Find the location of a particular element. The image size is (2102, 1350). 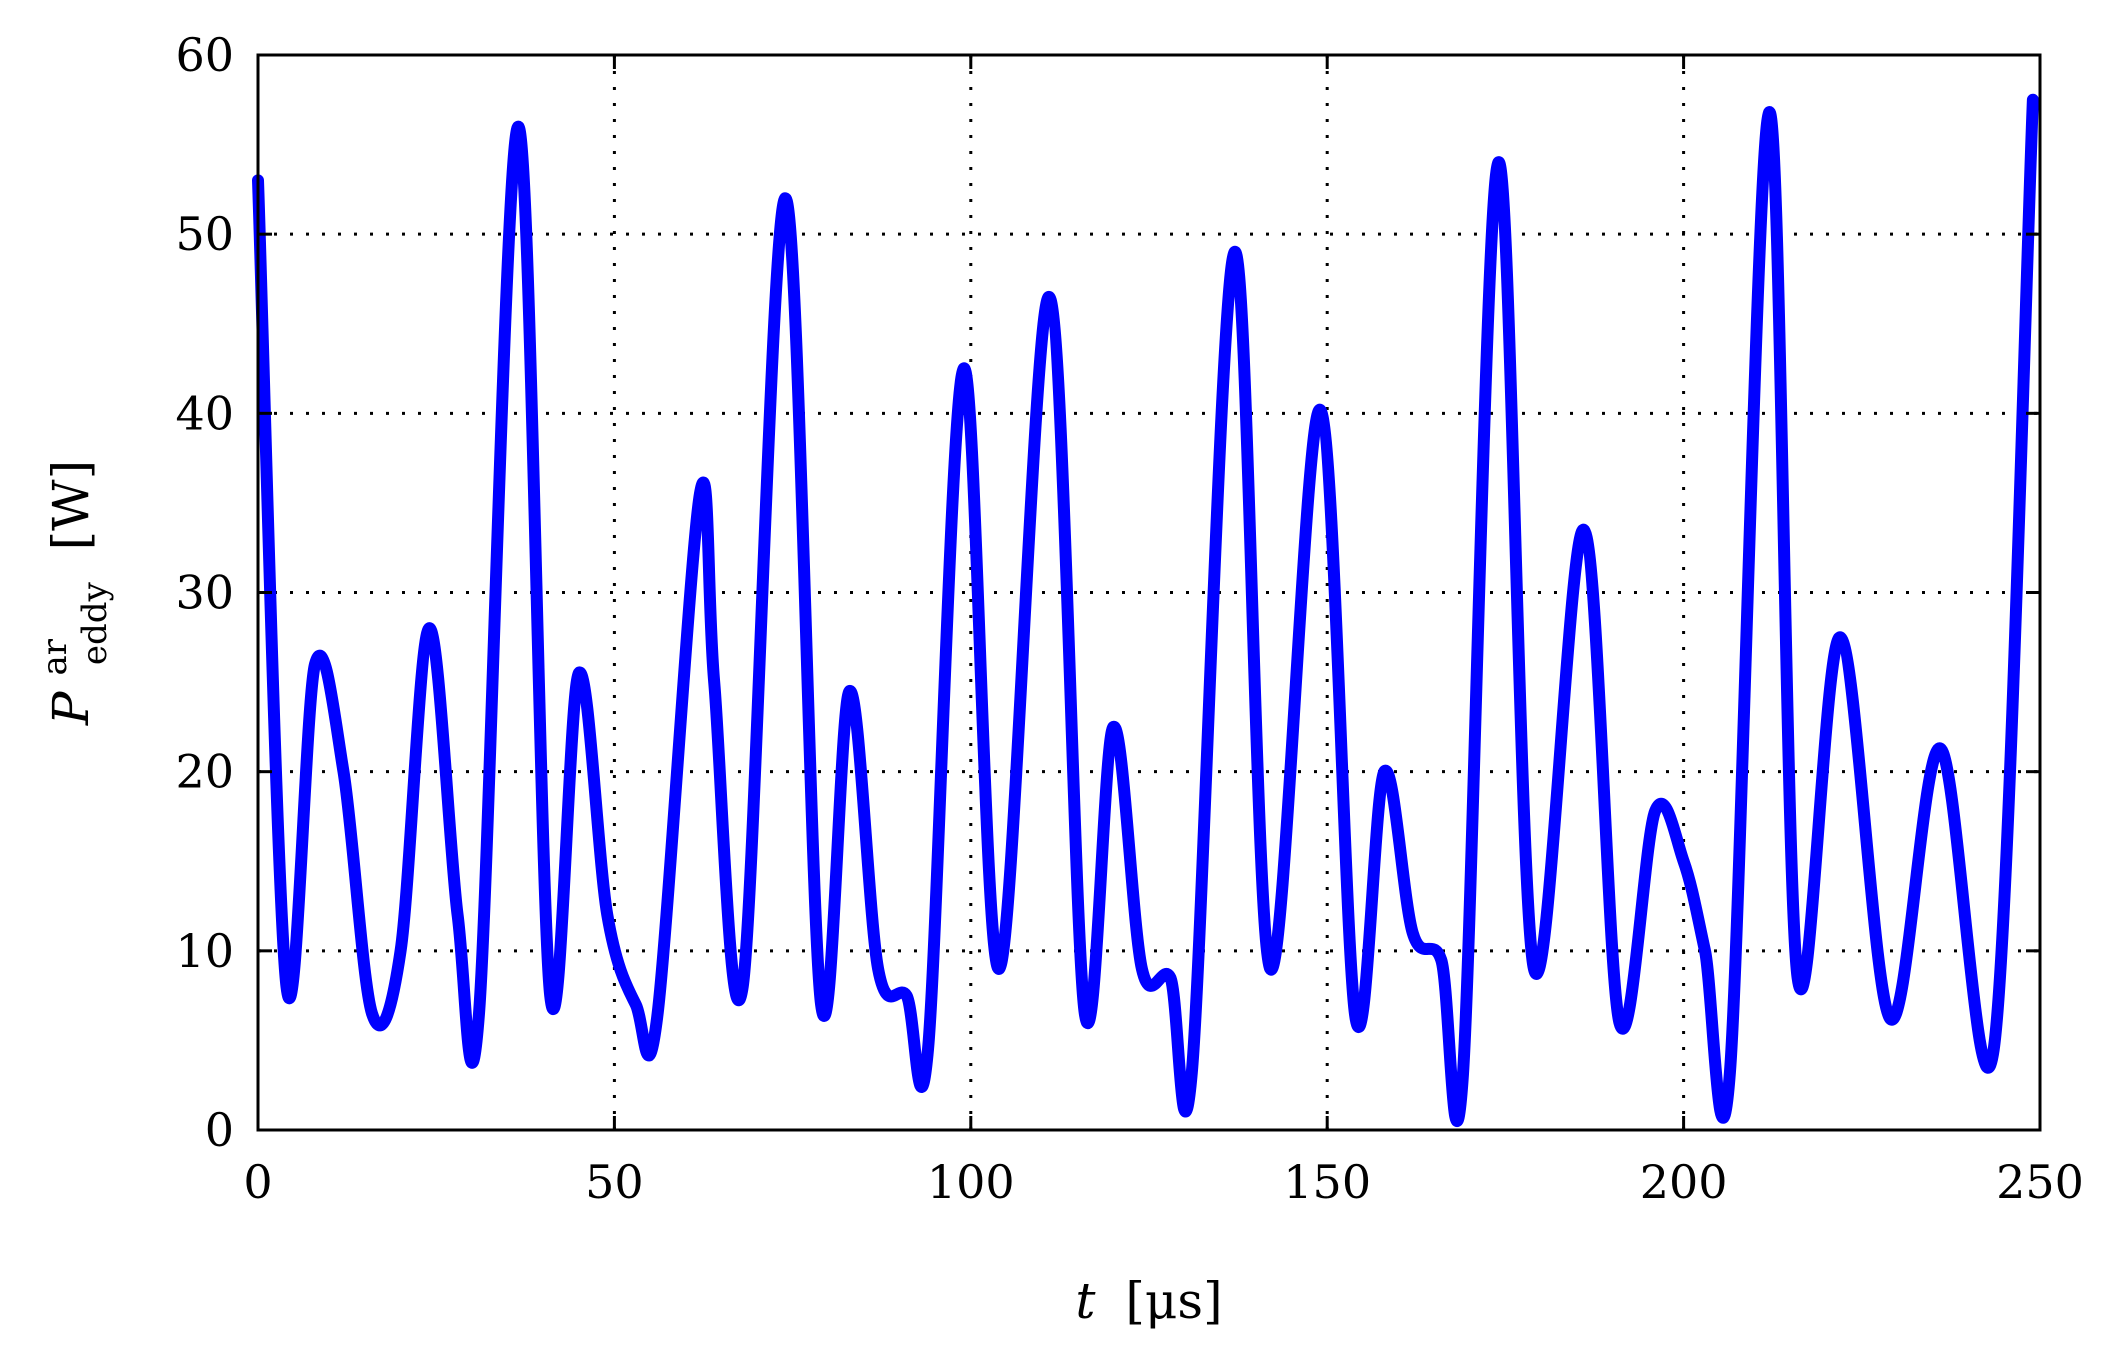

x-tick-label: 0 is located at coordinates (257, 1182).